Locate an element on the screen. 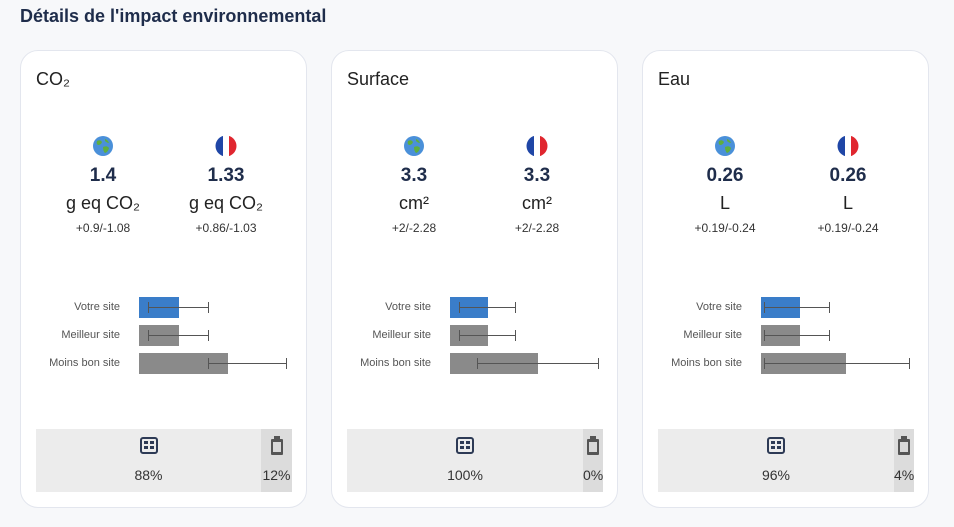 The height and width of the screenshot is (527, 954). page-title: Détails de l'impact environnemental is located at coordinates (173, 16).